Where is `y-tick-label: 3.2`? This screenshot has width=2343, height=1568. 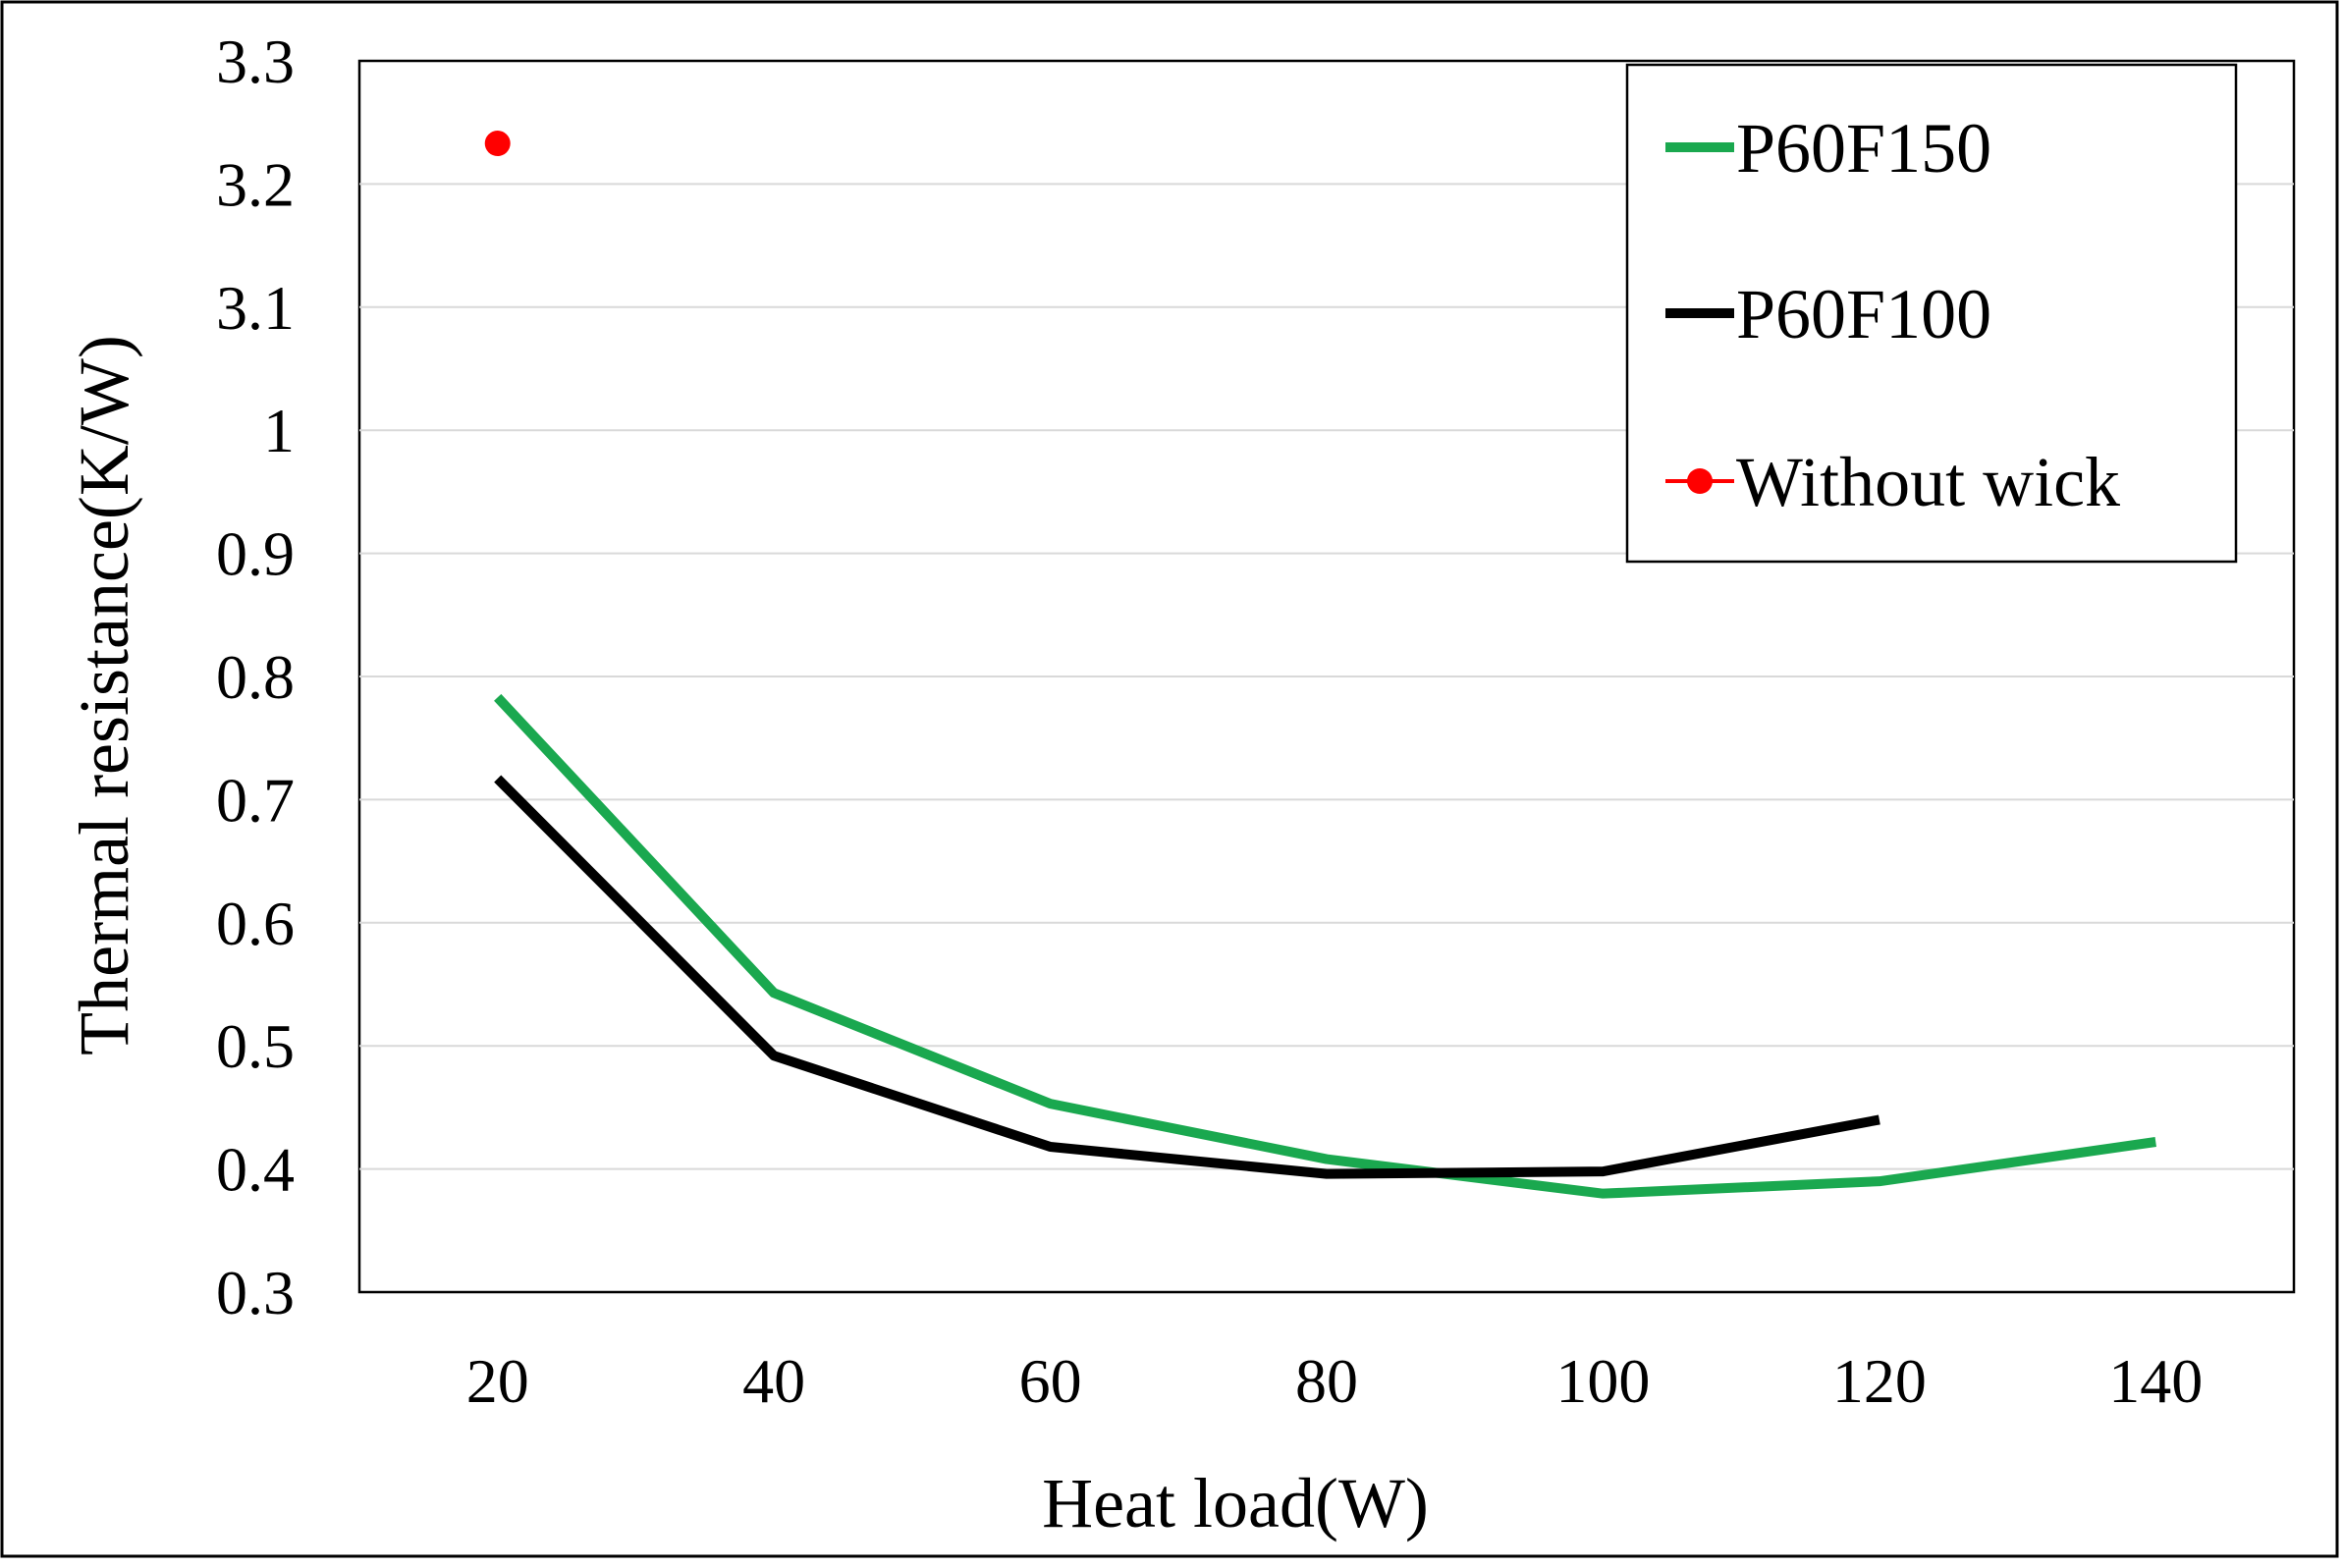 y-tick-label: 3.2 is located at coordinates (255, 184).